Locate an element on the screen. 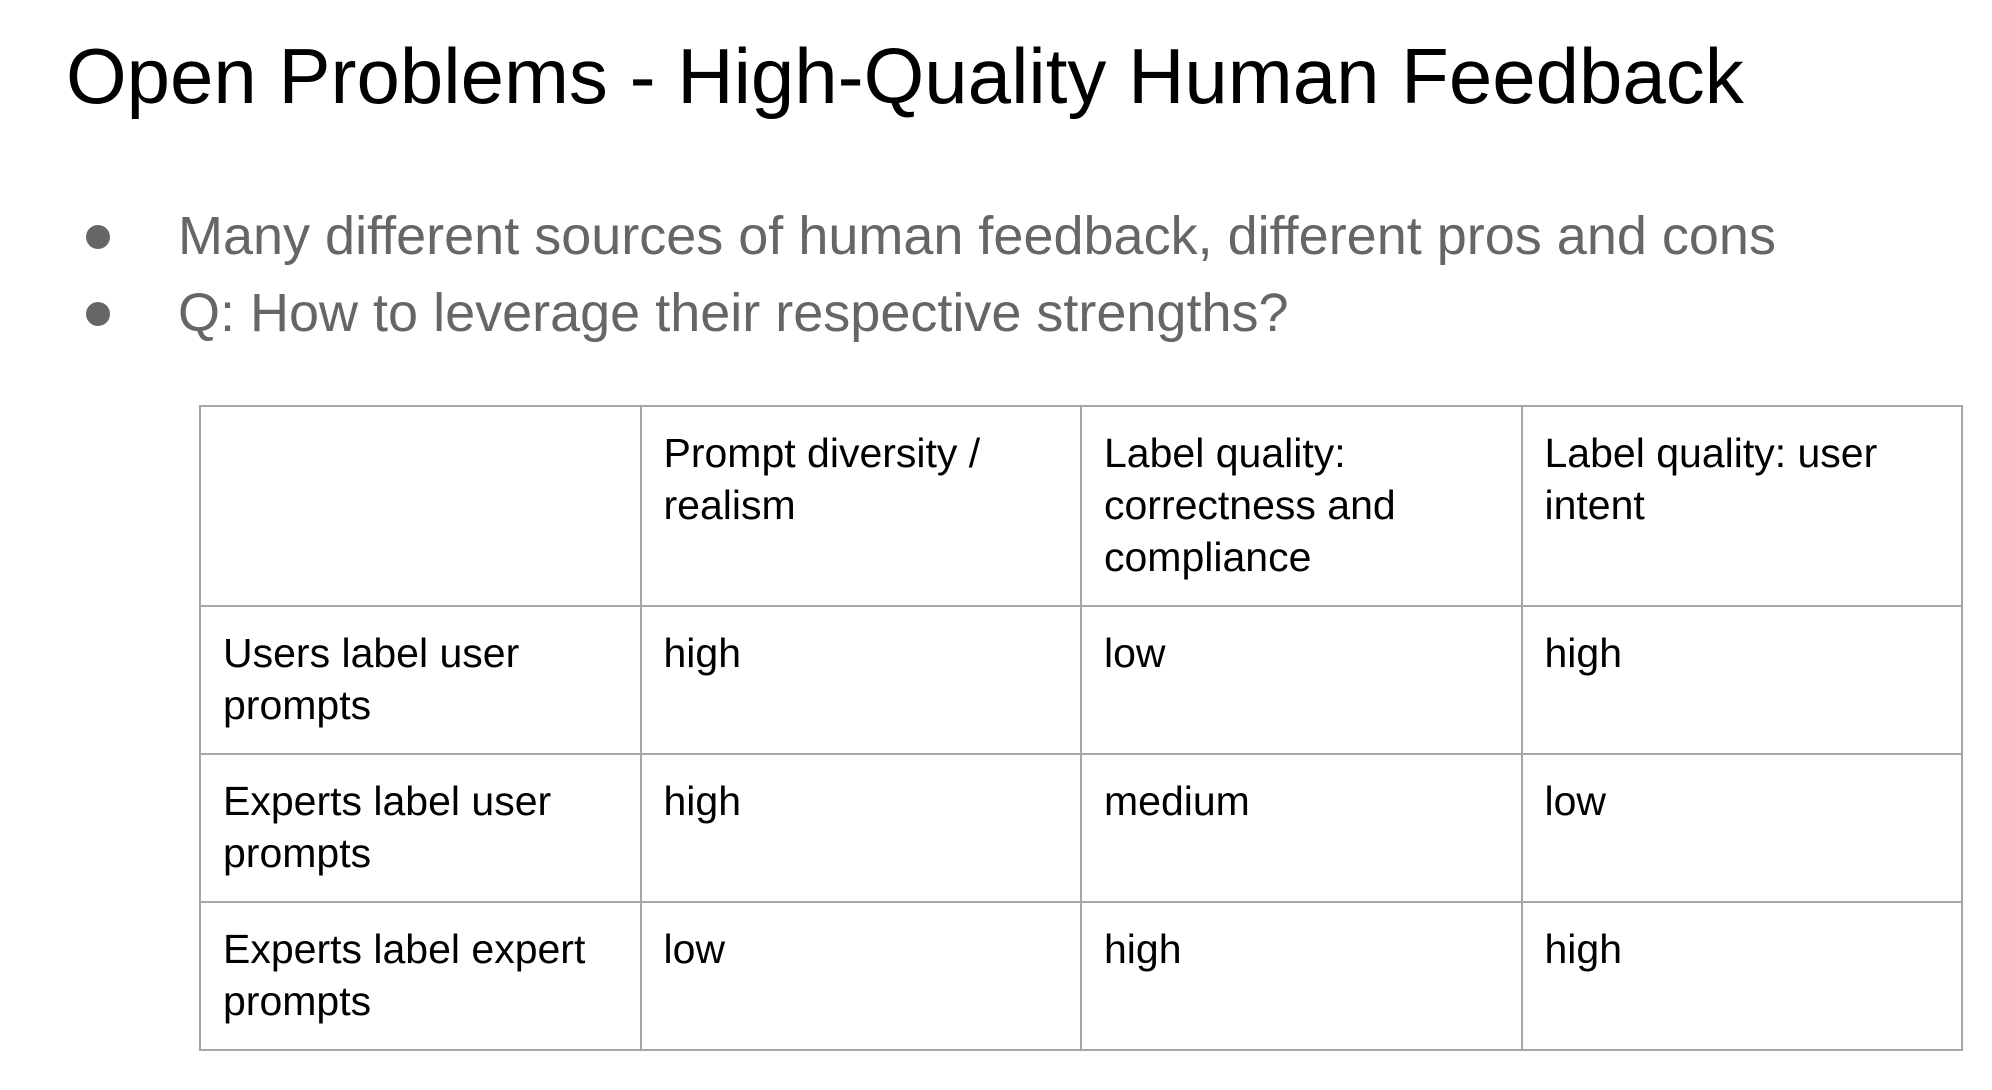  table-header-cell-empty is located at coordinates (420, 506).